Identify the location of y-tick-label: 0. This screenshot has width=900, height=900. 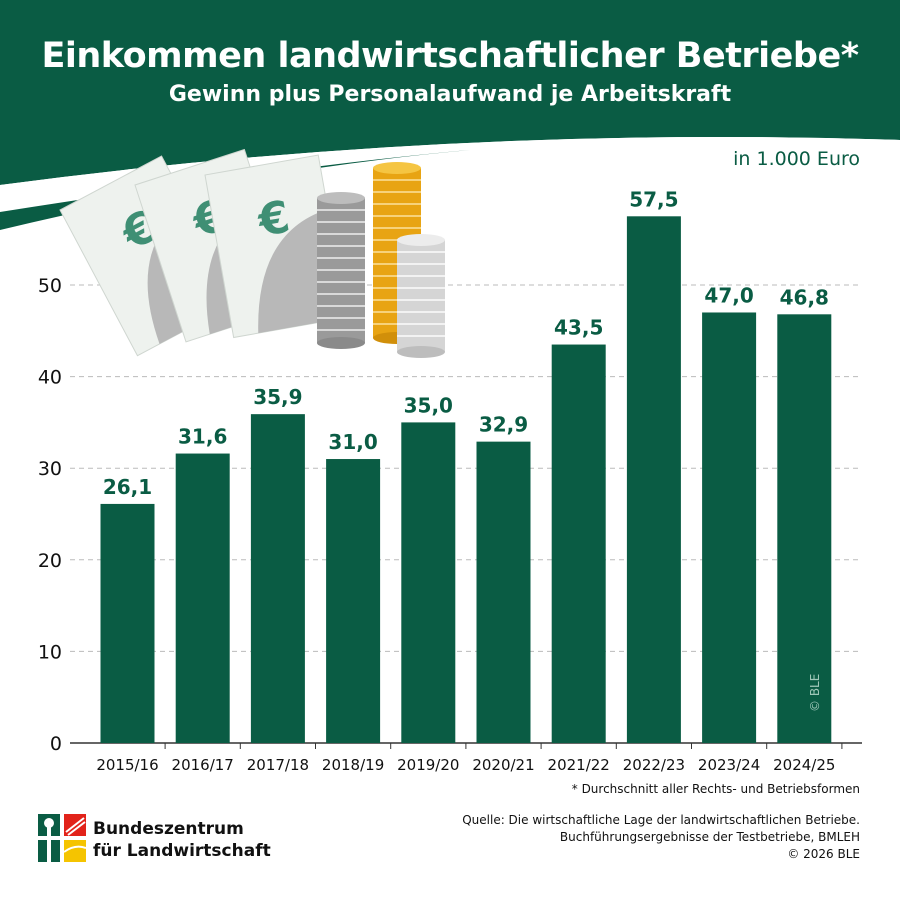
(56, 744).